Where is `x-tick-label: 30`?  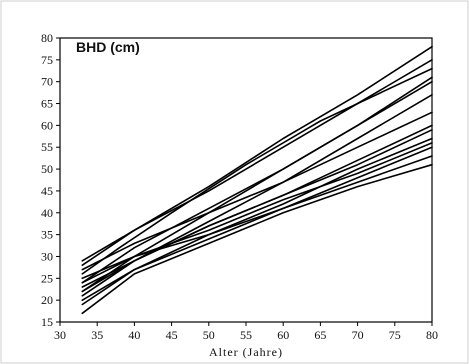 x-tick-label: 30 is located at coordinates (60, 335).